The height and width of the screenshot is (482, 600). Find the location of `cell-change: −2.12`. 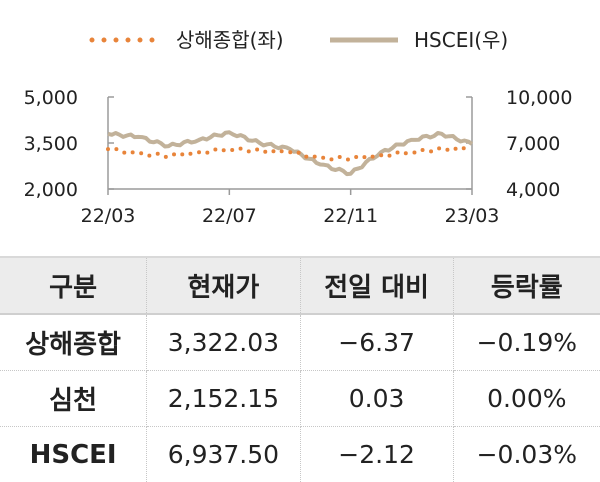

cell-change: −2.12 is located at coordinates (376, 454).